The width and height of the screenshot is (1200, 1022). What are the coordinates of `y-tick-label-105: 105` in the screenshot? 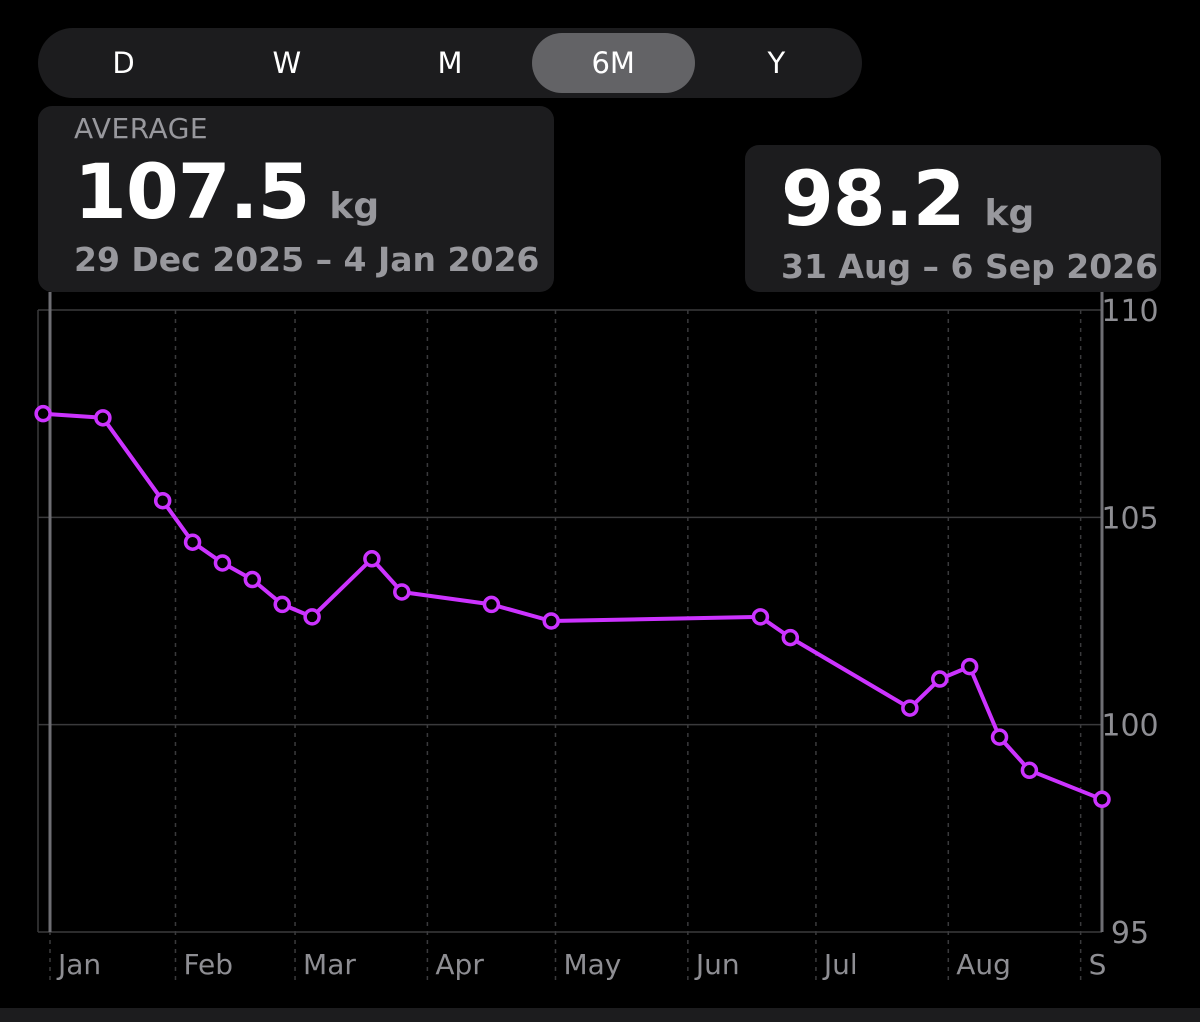 It's located at (1129, 518).